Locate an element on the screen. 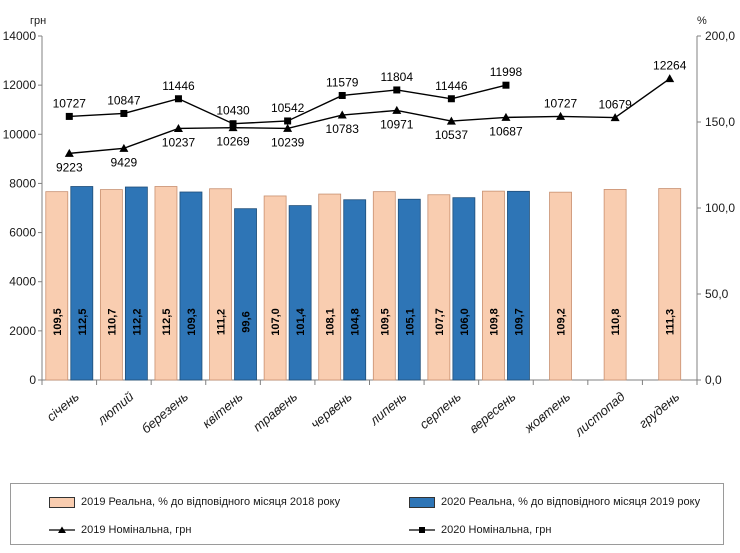 This screenshot has width=740, height=553. bar-label-2019: 111,2 is located at coordinates (222, 322).